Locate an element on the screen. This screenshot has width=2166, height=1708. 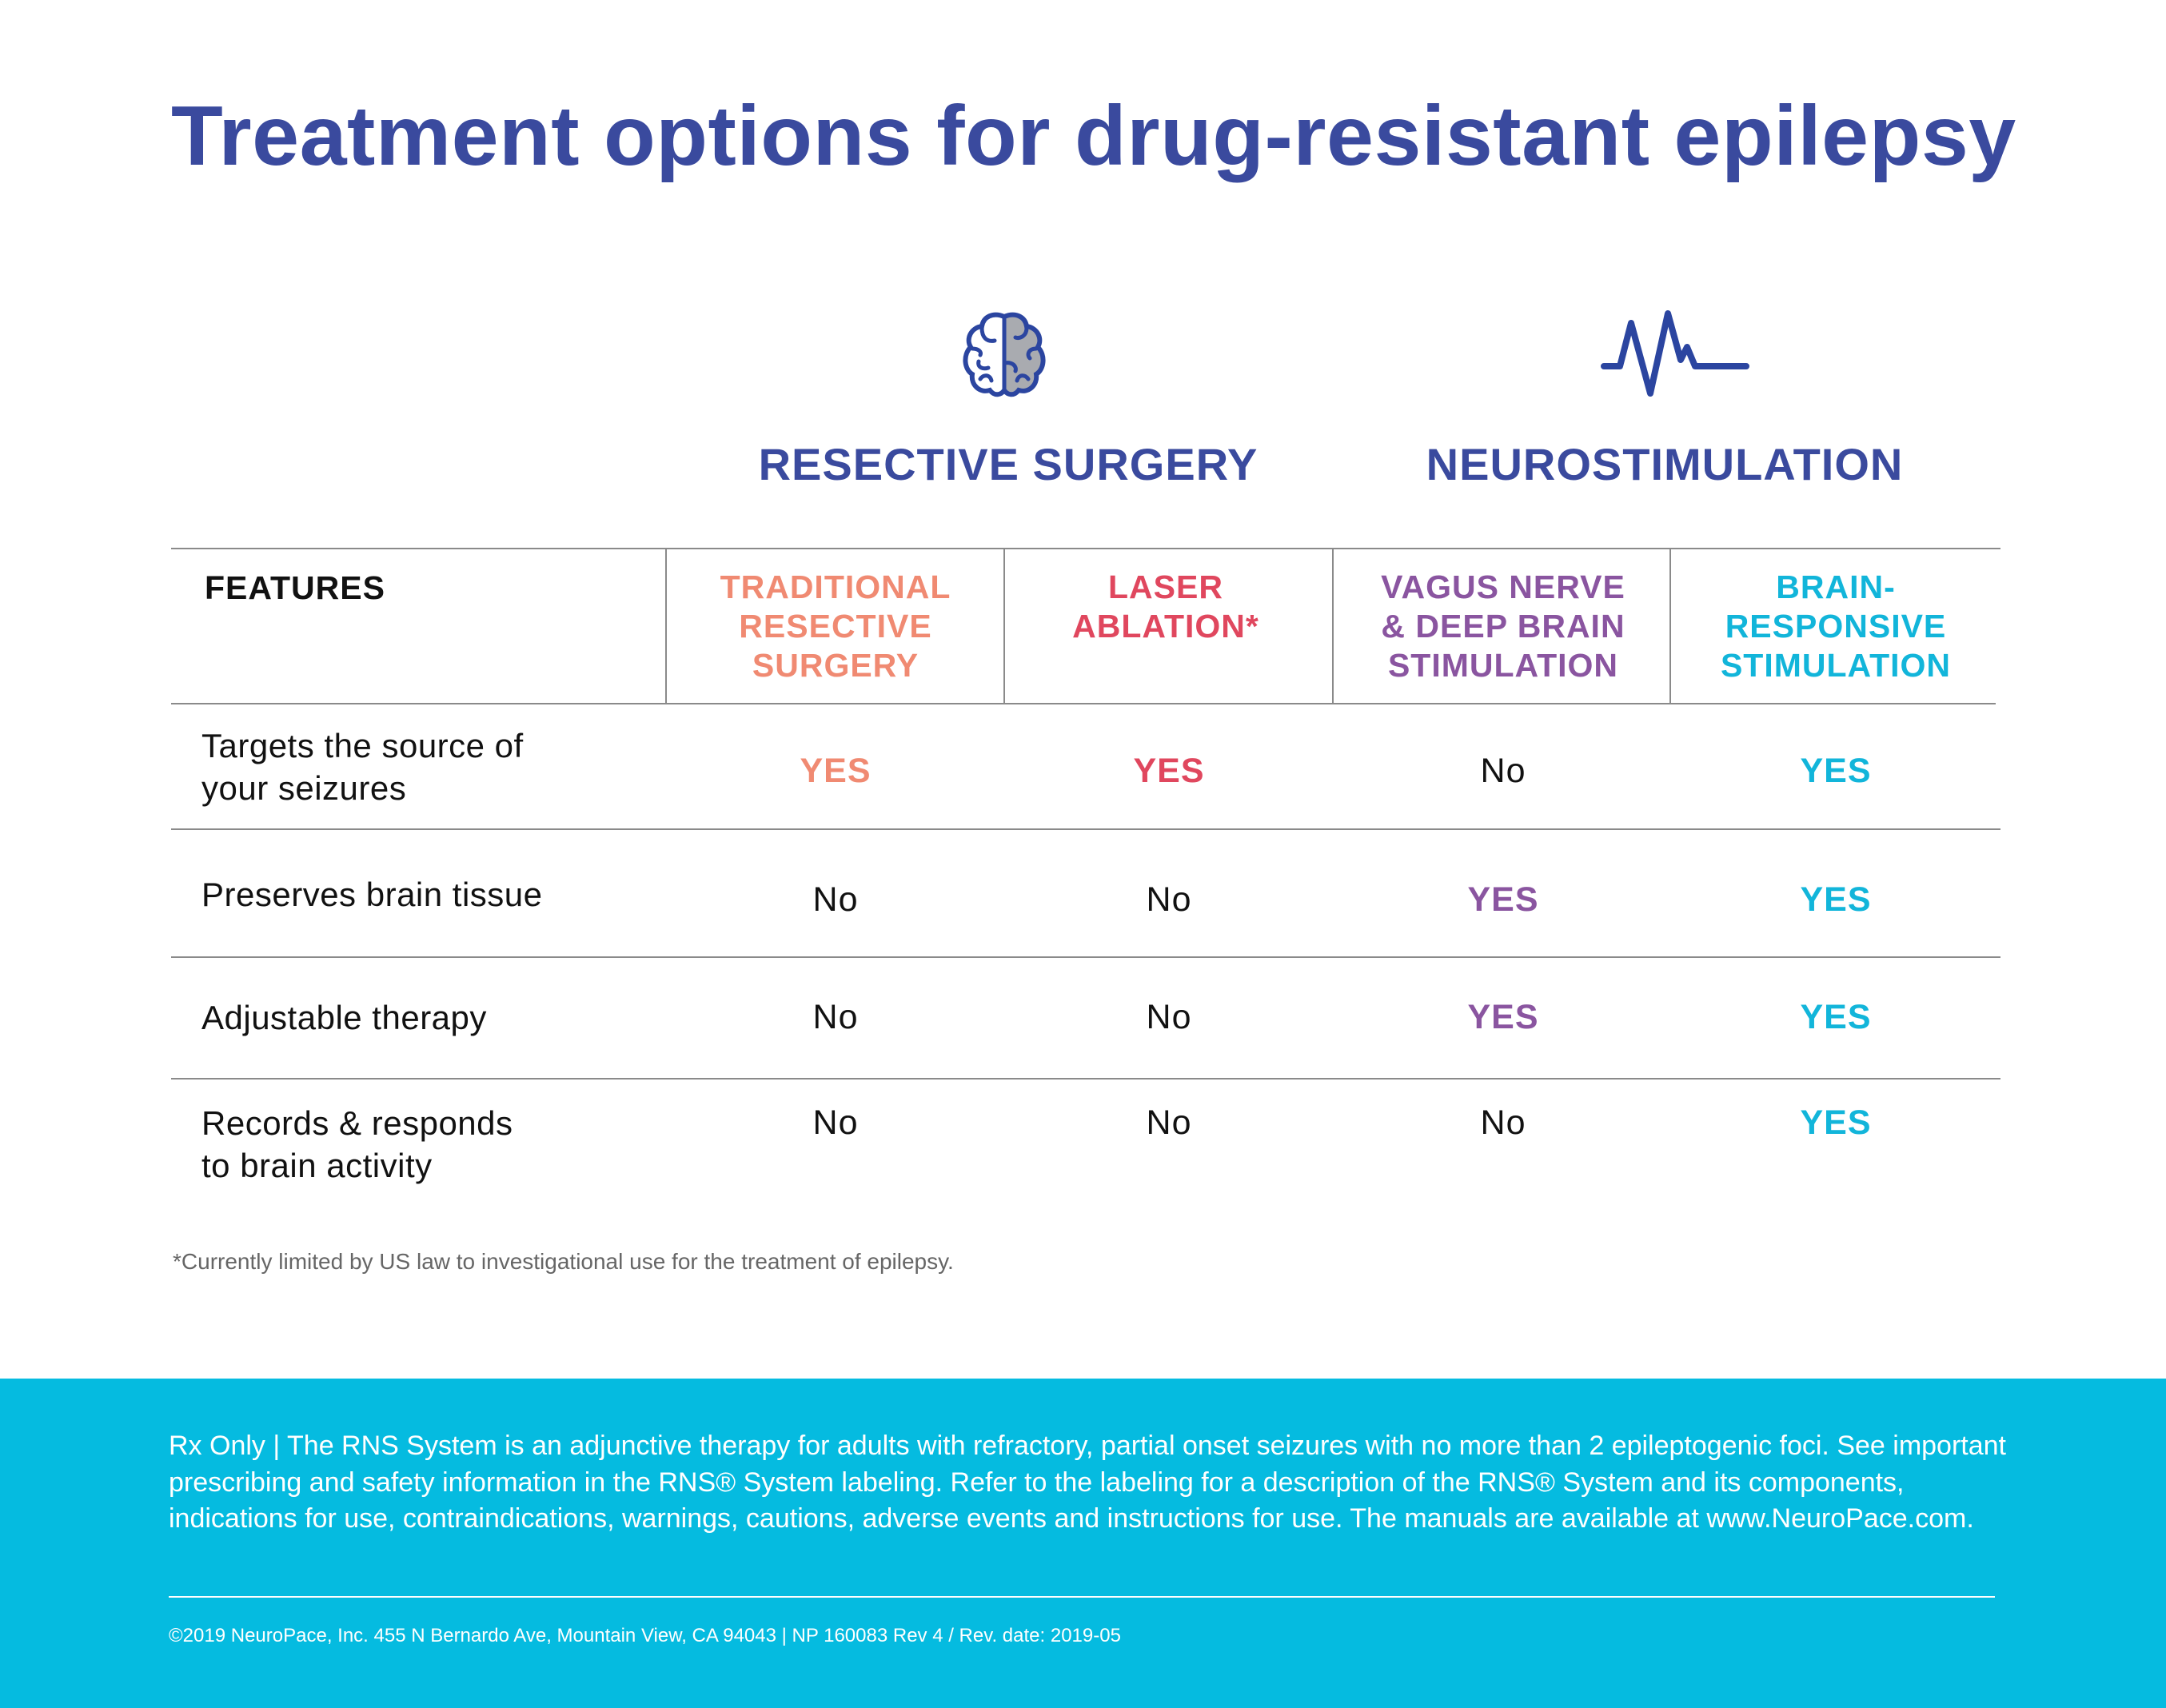
row-label-preserves-tissue: Preserves brain tissue is located at coordinates (372, 895).